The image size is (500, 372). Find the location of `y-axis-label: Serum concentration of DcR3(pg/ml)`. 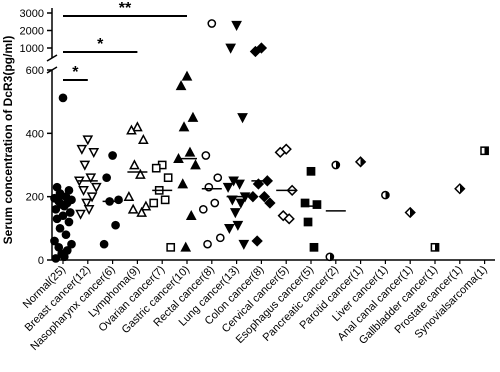

y-axis-label: Serum concentration of DcR3(pg/ml) is located at coordinates (8, 140).